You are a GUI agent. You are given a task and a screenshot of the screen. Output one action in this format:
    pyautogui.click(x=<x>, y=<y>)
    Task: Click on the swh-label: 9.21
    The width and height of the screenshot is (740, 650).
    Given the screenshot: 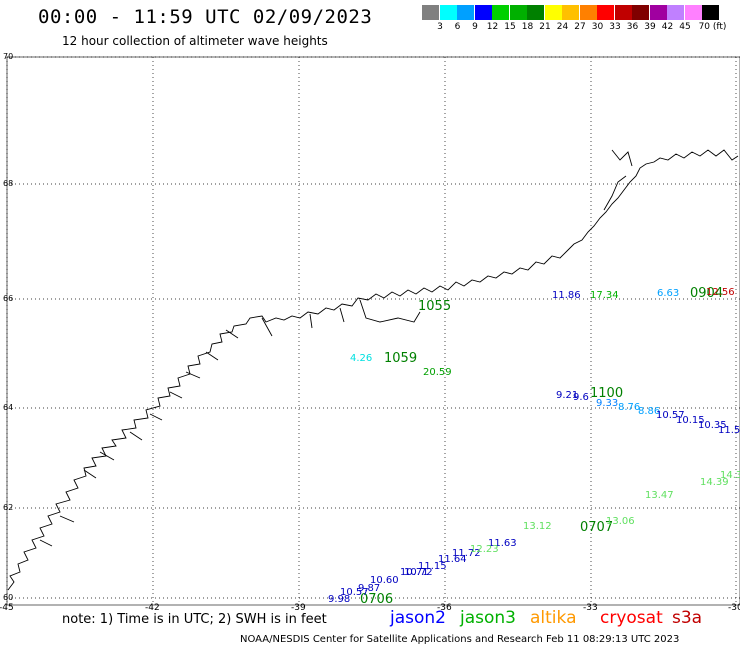 What is the action you would take?
    pyautogui.click(x=567, y=395)
    